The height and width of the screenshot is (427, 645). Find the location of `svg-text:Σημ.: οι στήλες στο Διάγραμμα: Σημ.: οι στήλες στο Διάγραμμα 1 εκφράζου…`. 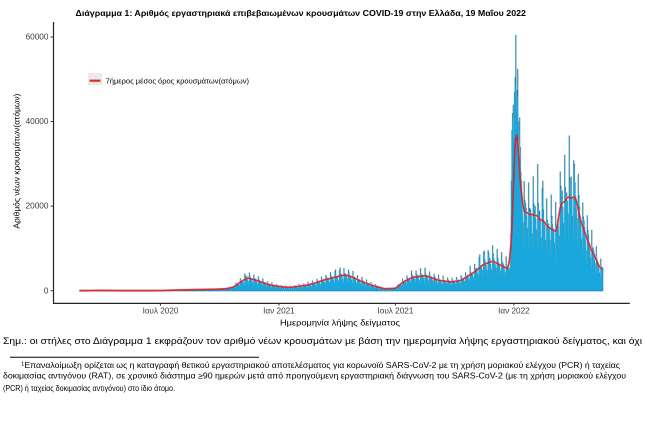

svg-text:Σημ.: οι στήλες στο Διάγραμμα: Σημ.: οι στήλες στο Διάγραμμα 1 εκφράζου… is located at coordinates (322, 341).